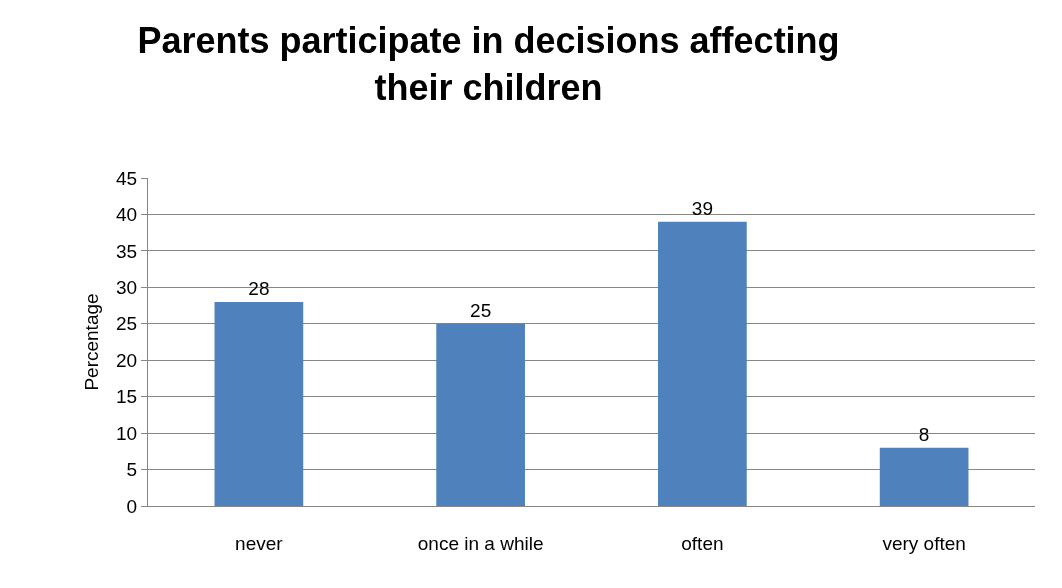 The width and height of the screenshot is (1062, 588). What do you see at coordinates (702, 208) in the screenshot?
I see `data-label: 39` at bounding box center [702, 208].